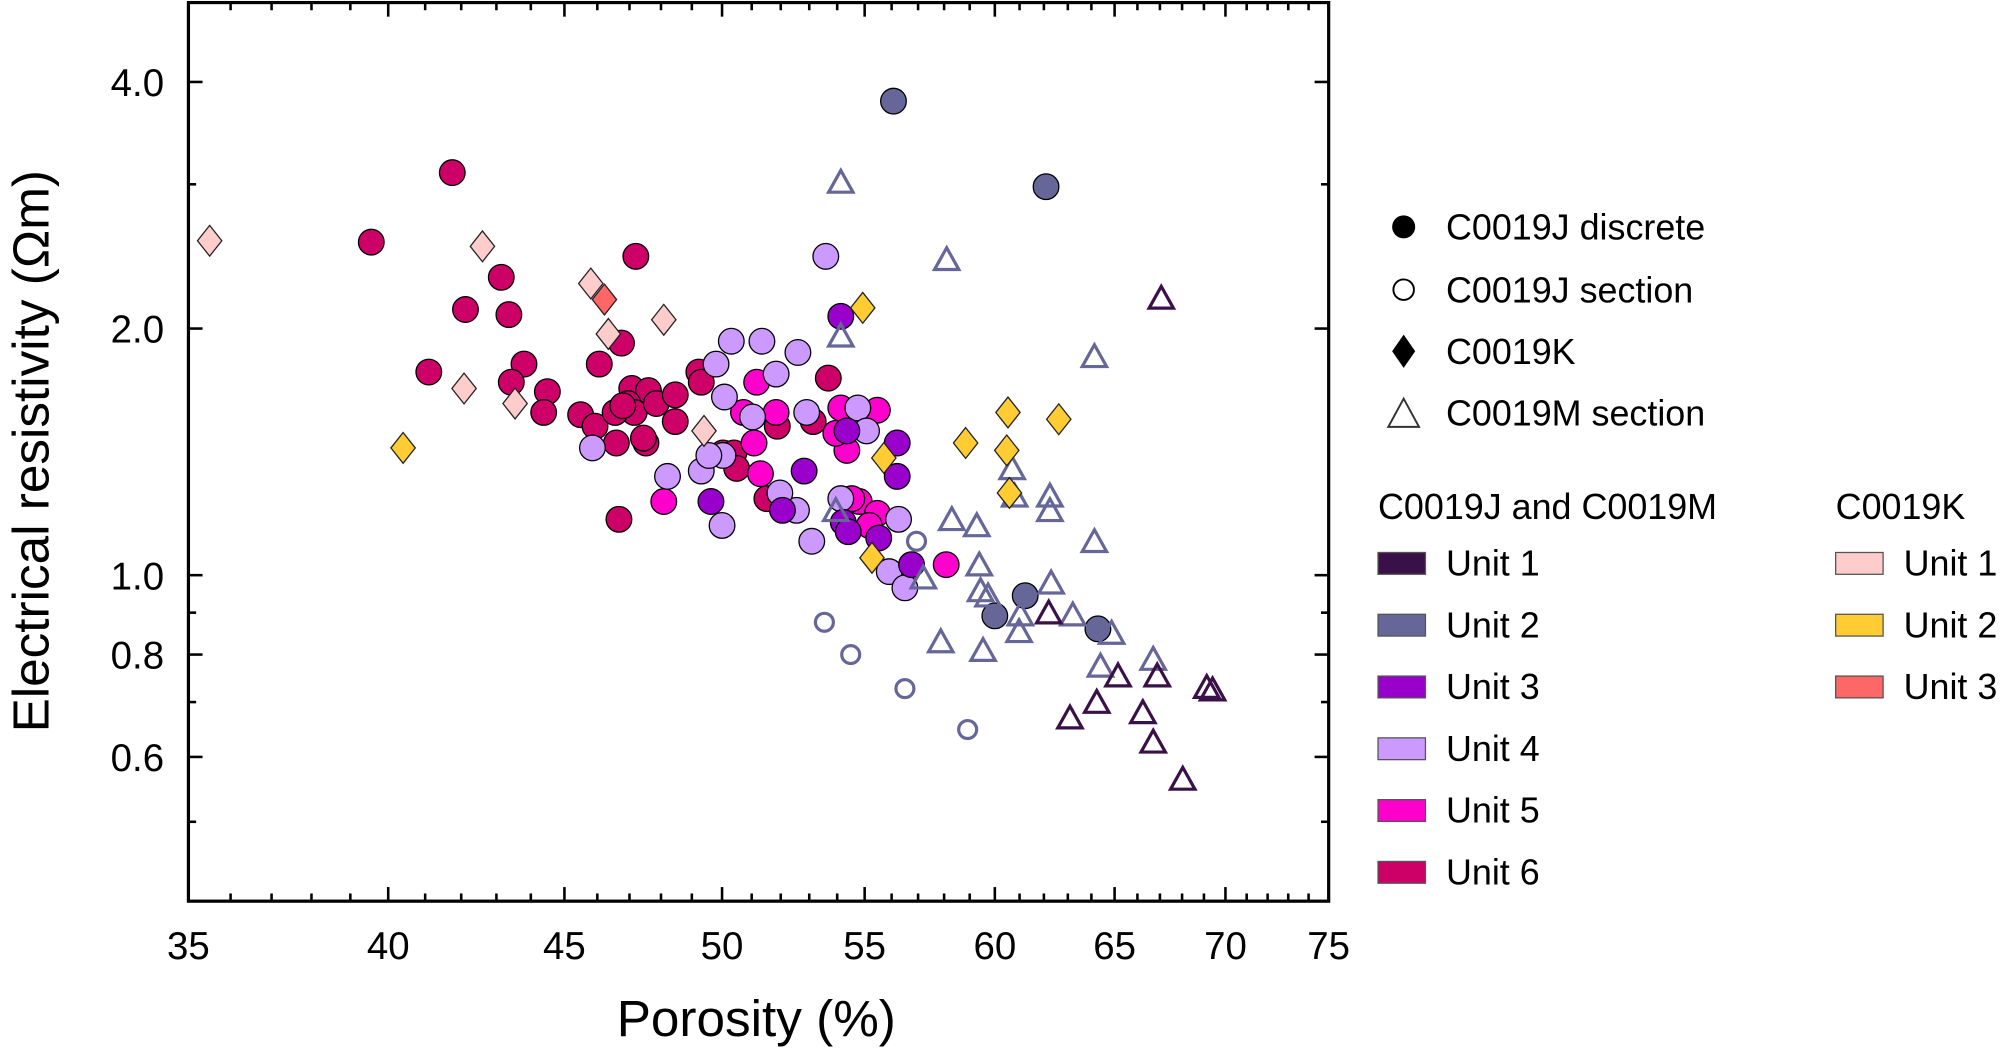 This screenshot has width=2010, height=1055. I want to click on x-tick-label: 45, so click(564, 946).